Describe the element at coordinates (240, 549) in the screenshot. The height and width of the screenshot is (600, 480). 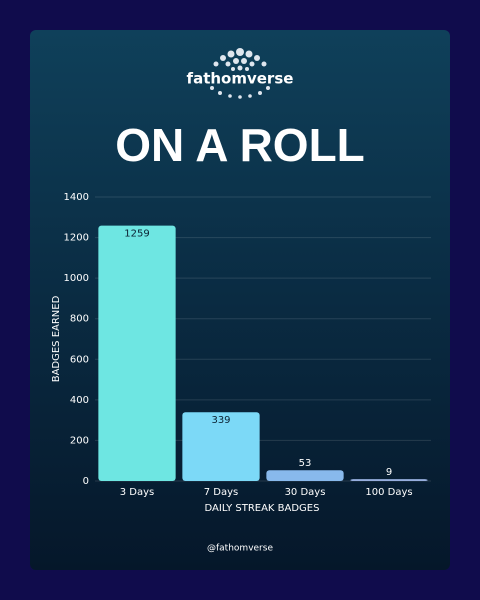
I see `handle: @fathomverse` at that location.